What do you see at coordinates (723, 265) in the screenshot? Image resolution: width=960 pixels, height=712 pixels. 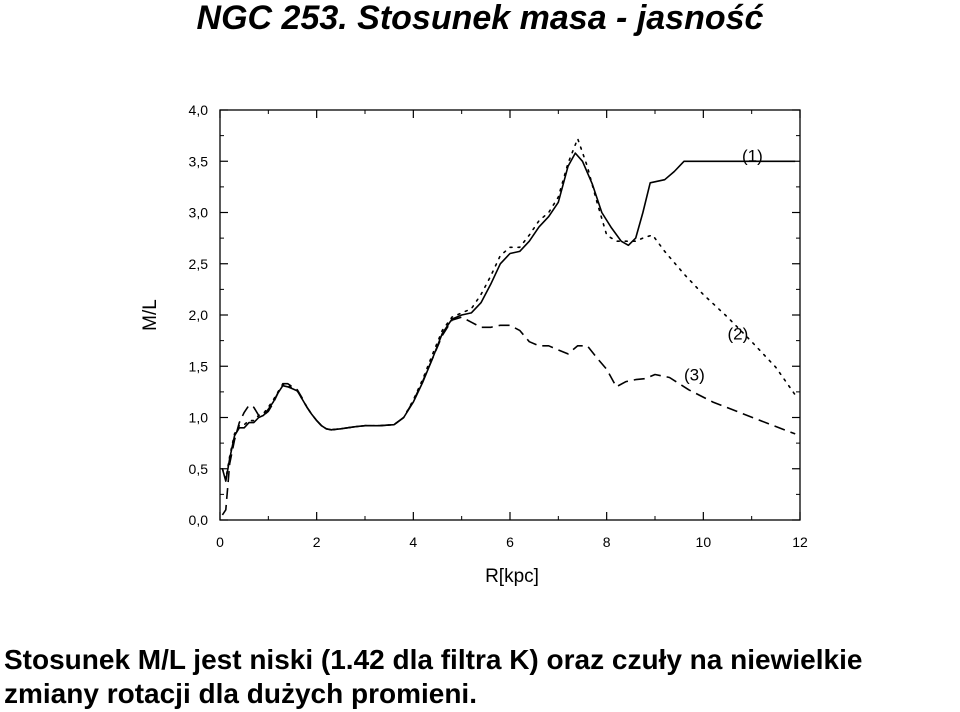 I see `series-labels: (1) (2) (3)` at bounding box center [723, 265].